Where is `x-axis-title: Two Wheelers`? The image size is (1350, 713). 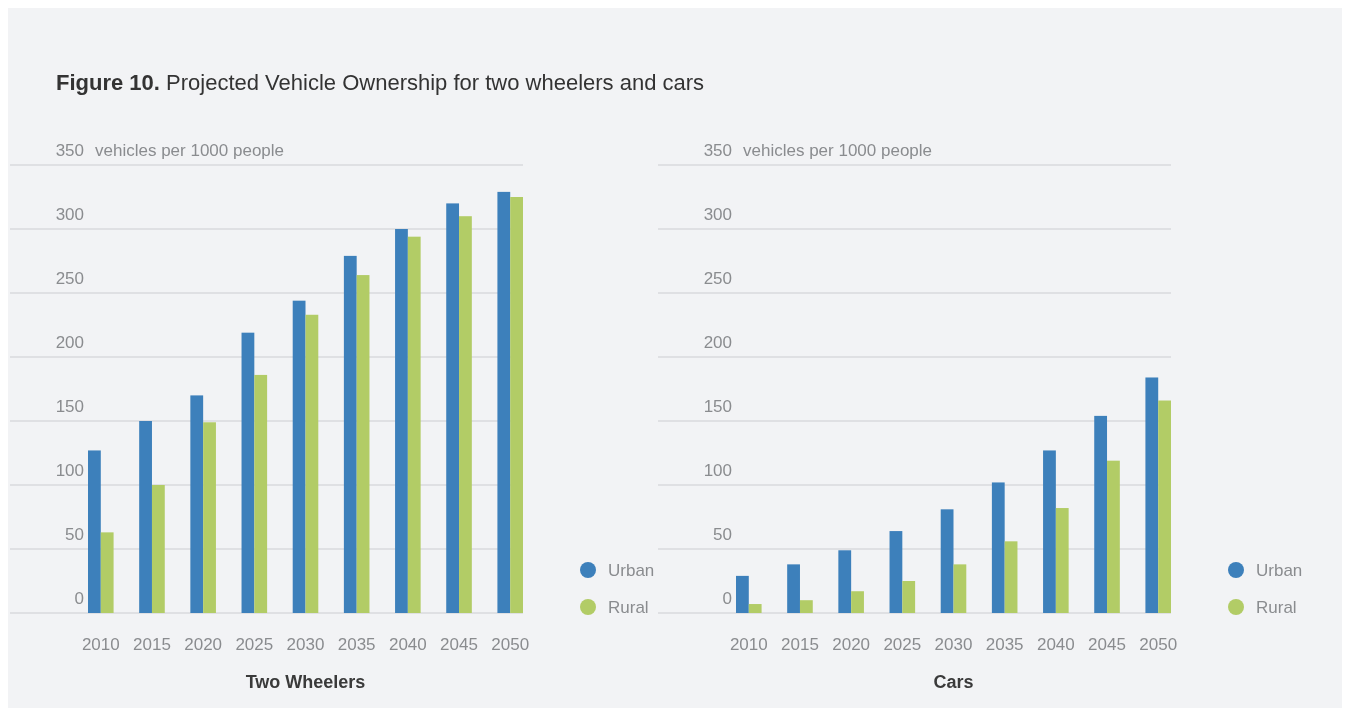 x-axis-title: Two Wheelers is located at coordinates (305, 682).